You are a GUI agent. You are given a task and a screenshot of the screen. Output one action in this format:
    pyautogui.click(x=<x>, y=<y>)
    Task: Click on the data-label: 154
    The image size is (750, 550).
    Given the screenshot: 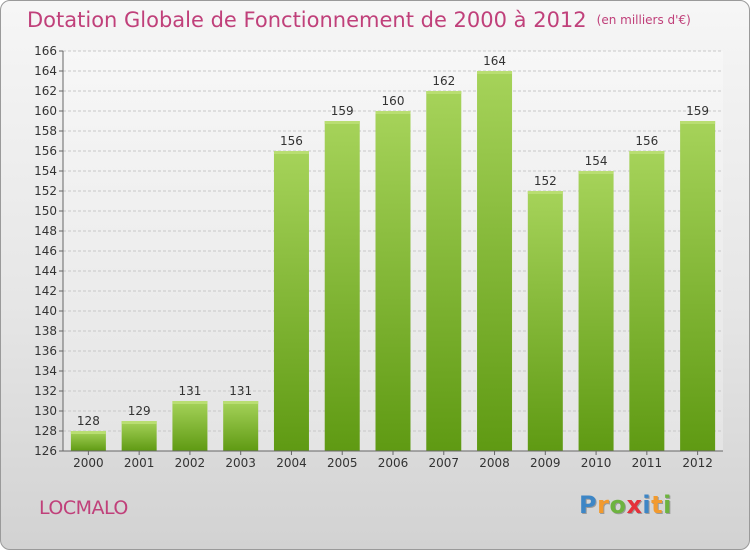 What is the action you would take?
    pyautogui.click(x=596, y=161)
    